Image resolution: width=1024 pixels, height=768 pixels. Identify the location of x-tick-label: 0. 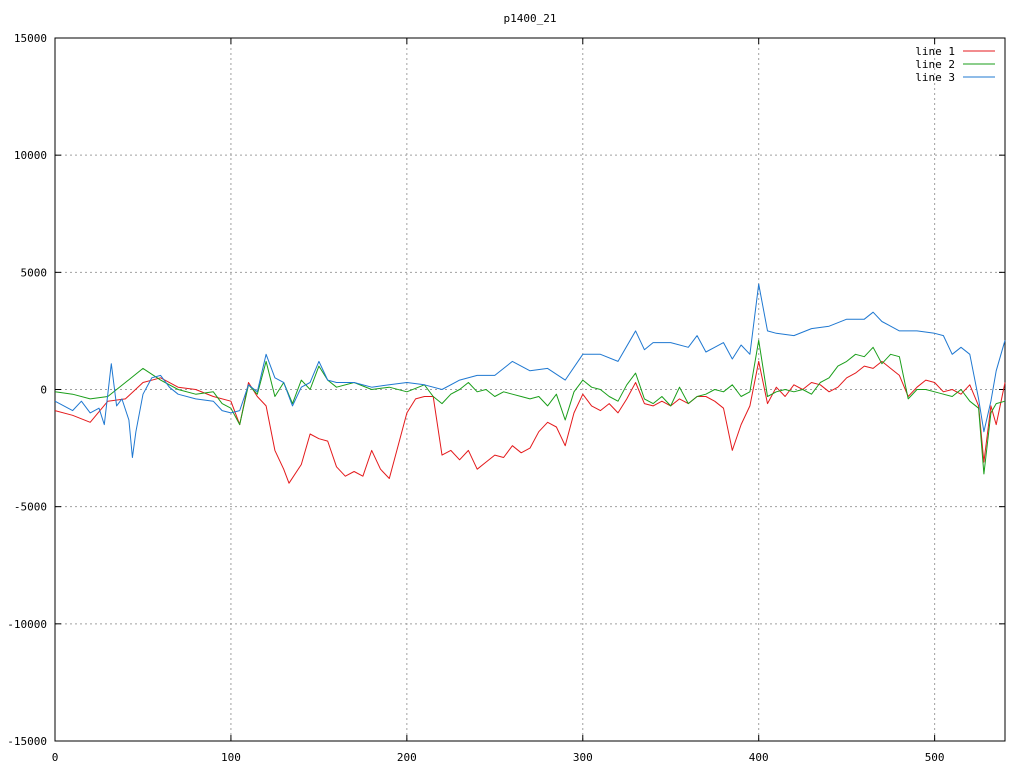
(55, 757).